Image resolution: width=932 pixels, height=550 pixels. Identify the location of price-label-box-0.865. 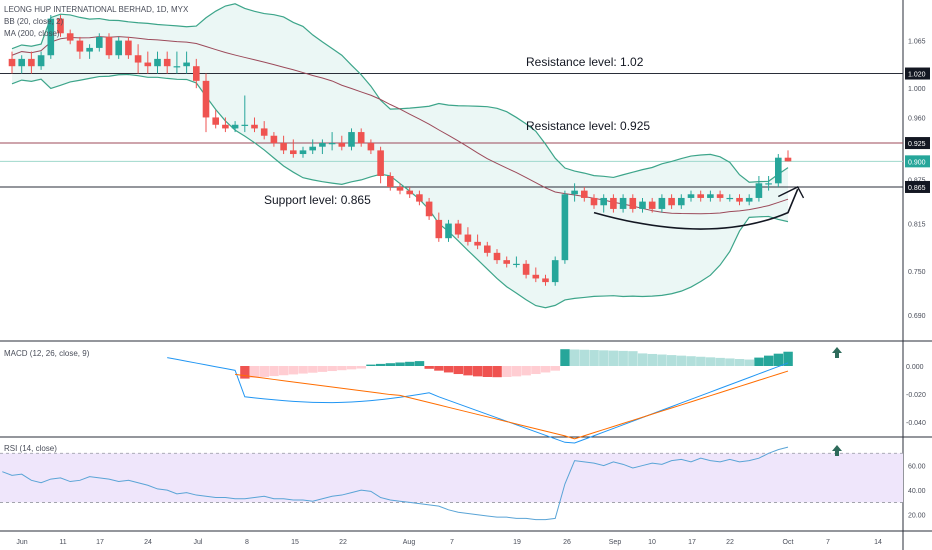
(917, 186).